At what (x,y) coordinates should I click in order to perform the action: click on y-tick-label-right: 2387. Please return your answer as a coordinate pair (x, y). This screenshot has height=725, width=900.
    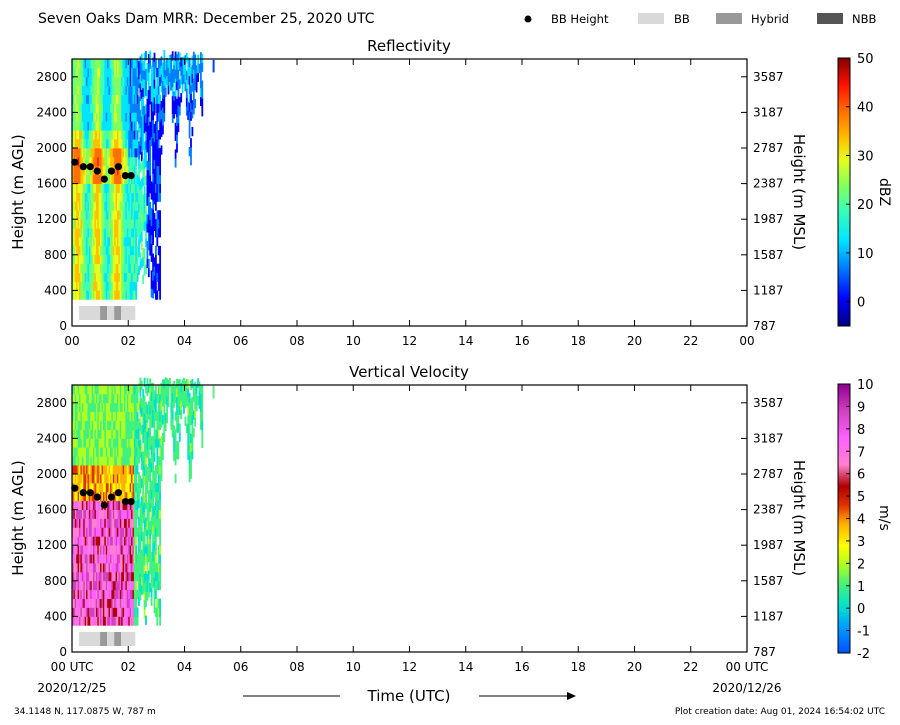
    Looking at the image, I should click on (768, 184).